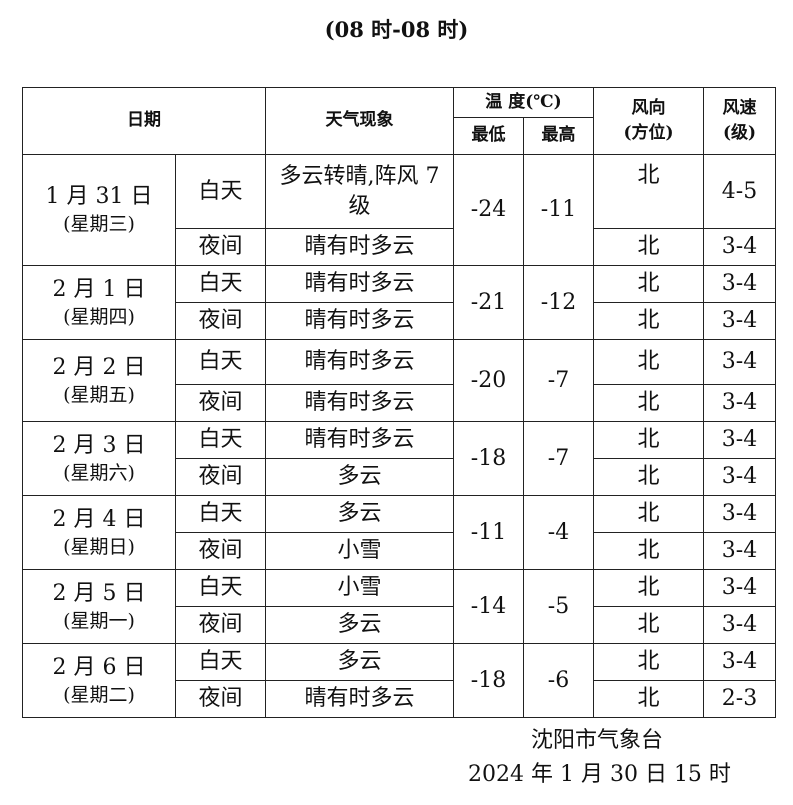  I want to click on date: 2 月 5 日, so click(99, 593).